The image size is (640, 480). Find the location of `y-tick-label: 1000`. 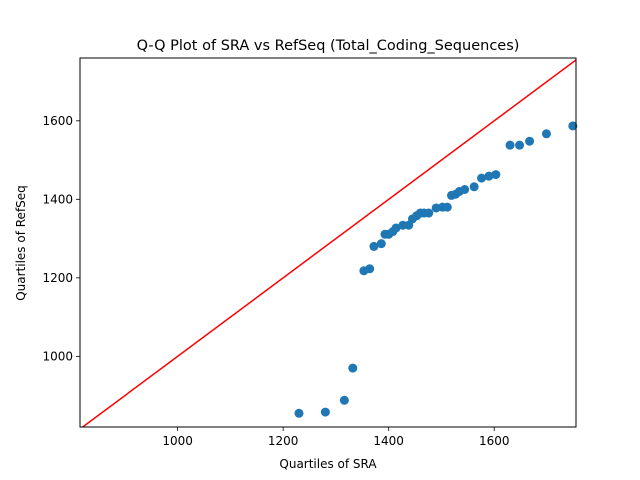

y-tick-label: 1000 is located at coordinates (57, 356).